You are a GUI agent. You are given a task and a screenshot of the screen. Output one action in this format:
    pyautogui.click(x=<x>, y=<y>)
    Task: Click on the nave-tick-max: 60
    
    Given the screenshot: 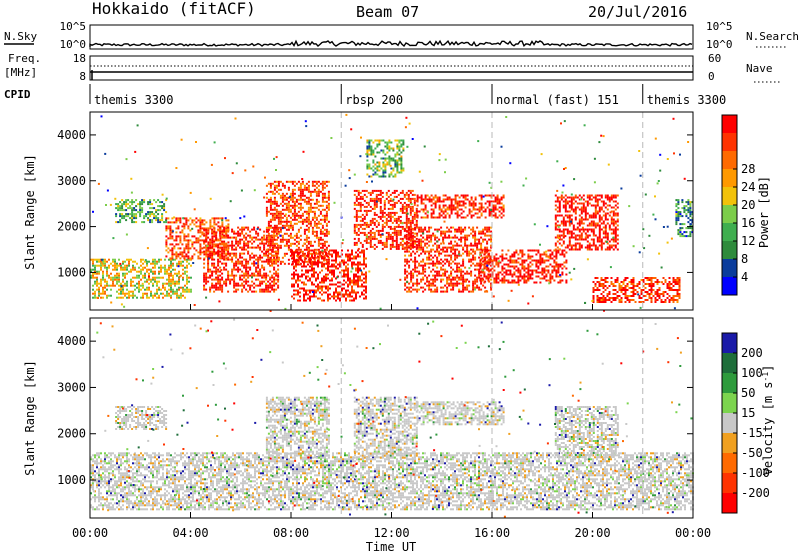 What is the action you would take?
    pyautogui.click(x=714, y=58)
    